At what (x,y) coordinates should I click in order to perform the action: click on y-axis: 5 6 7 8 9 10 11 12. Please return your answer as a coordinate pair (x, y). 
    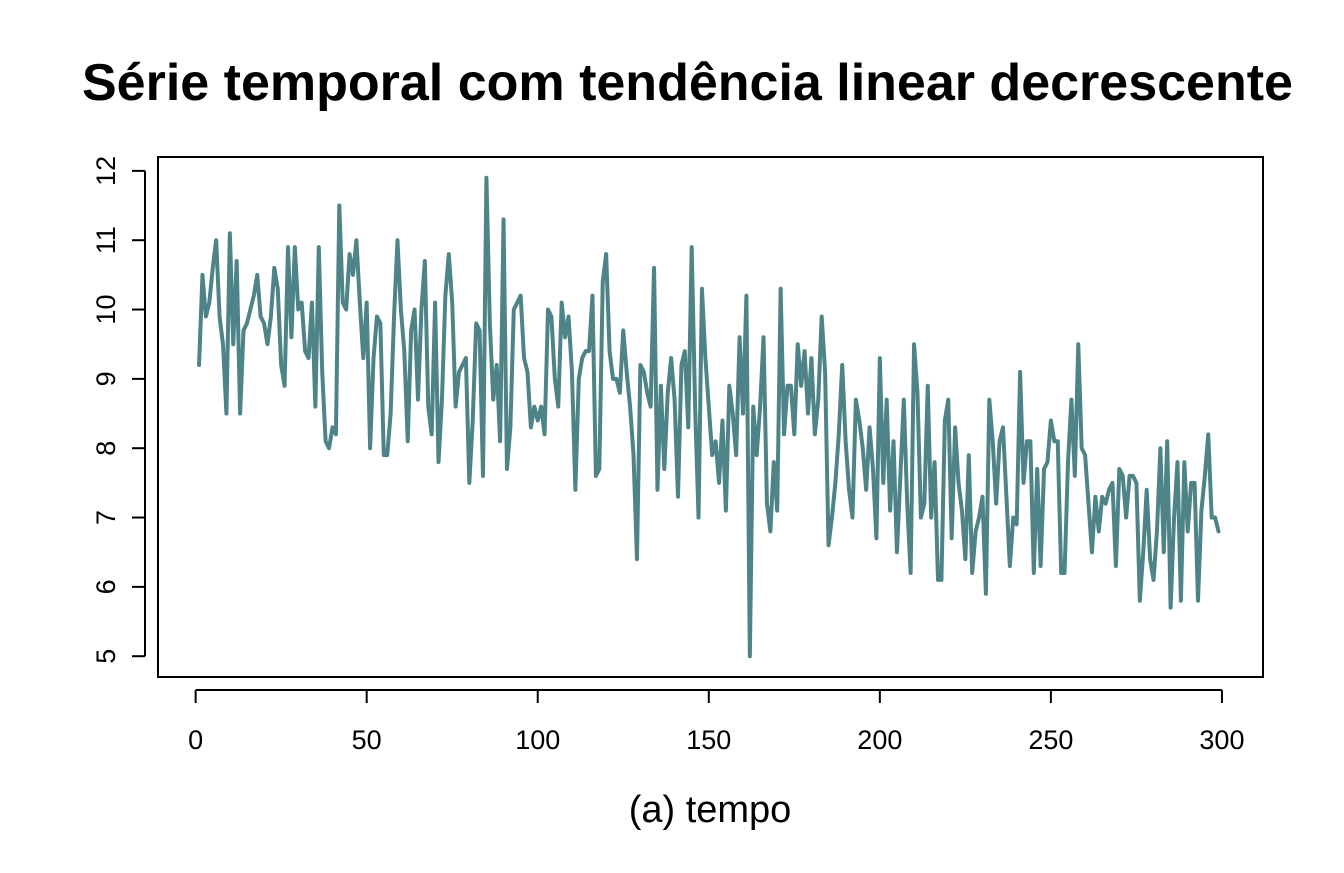
    Looking at the image, I should click on (118, 410).